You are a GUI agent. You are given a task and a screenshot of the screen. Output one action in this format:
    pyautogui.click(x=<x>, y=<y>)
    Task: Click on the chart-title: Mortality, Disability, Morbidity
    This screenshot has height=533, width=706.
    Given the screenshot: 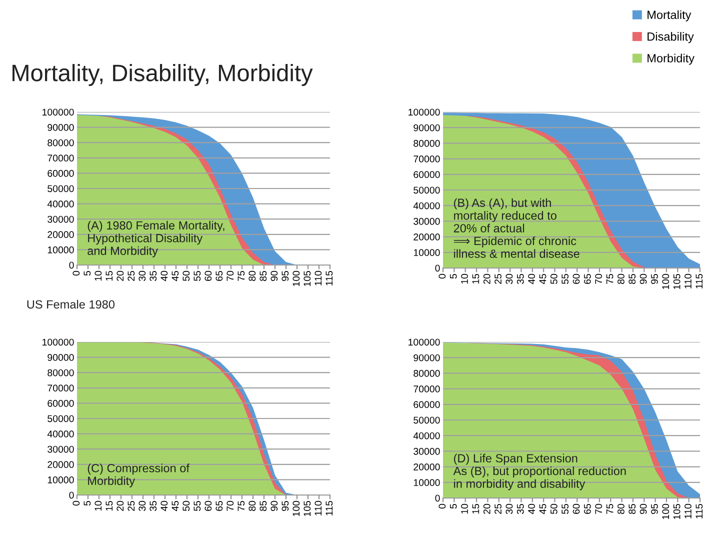 What is the action you would take?
    pyautogui.click(x=162, y=75)
    